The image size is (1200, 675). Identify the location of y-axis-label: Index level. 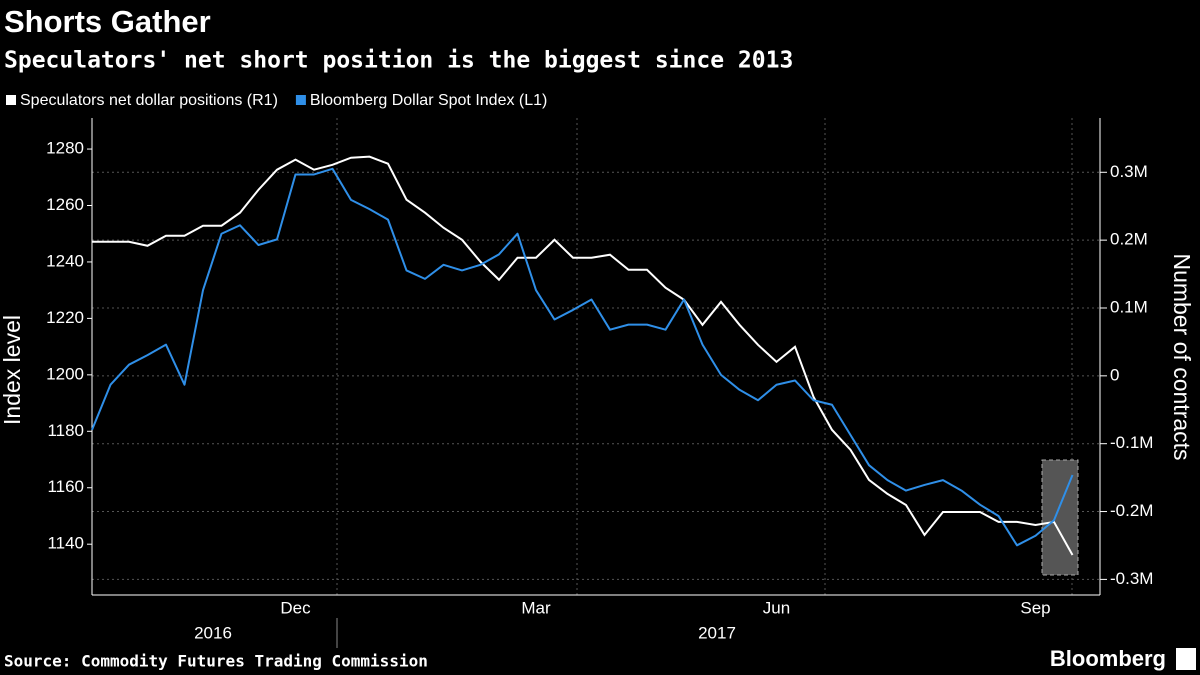
(12, 370).